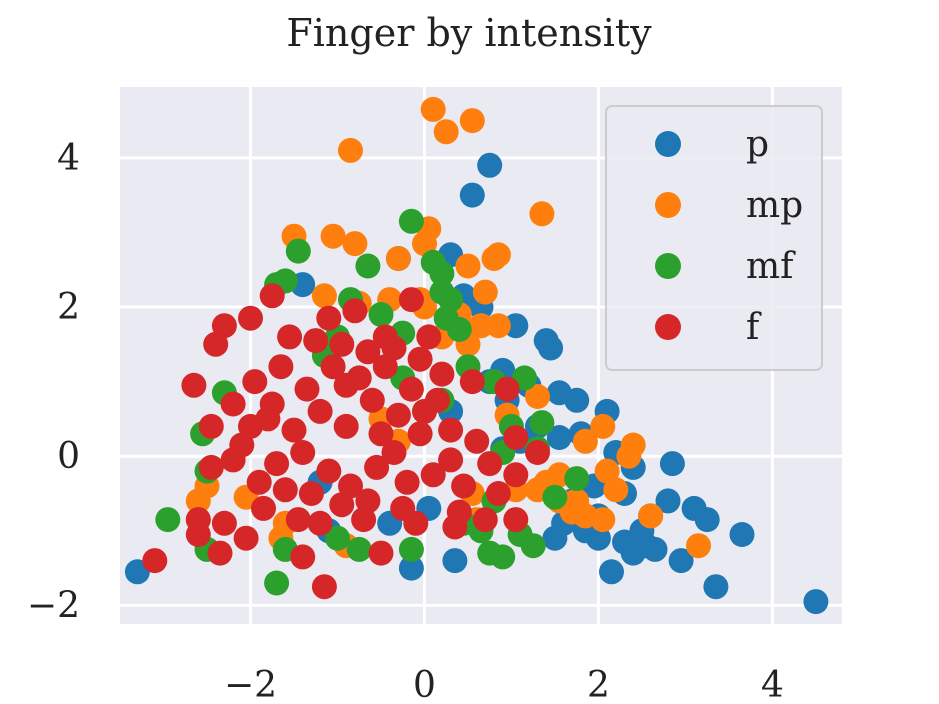 The height and width of the screenshot is (704, 939). Describe the element at coordinates (714, 238) in the screenshot. I see `legend: p mp mf f` at that location.